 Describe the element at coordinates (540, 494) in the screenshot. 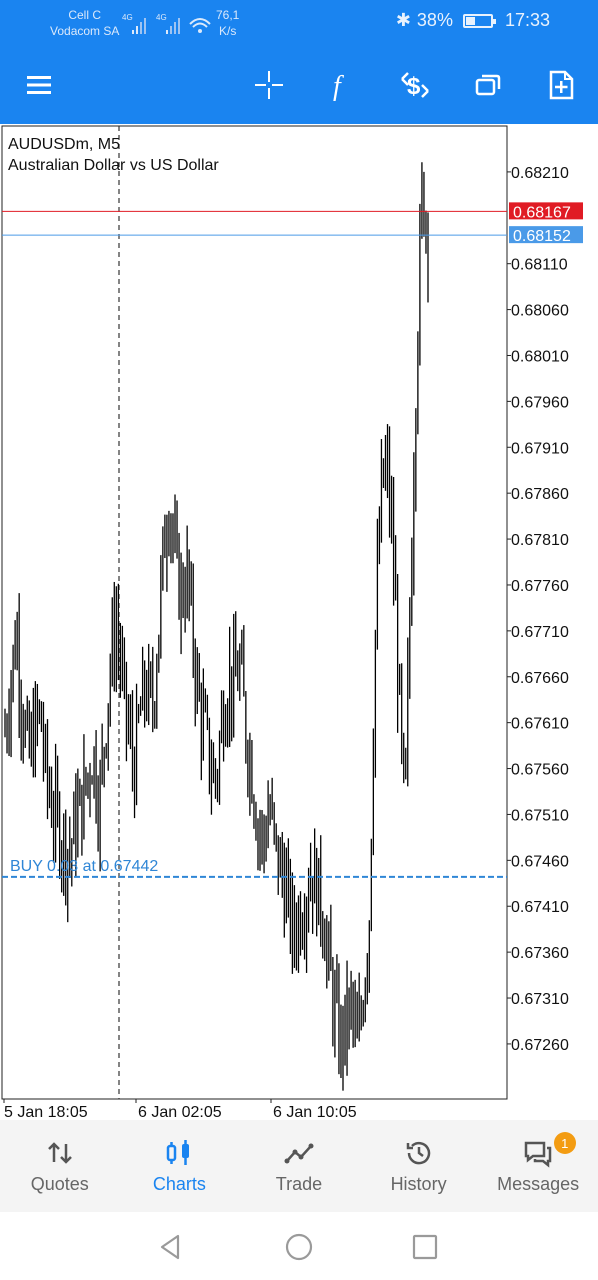

I see `y-tick-label: 0.67860` at that location.